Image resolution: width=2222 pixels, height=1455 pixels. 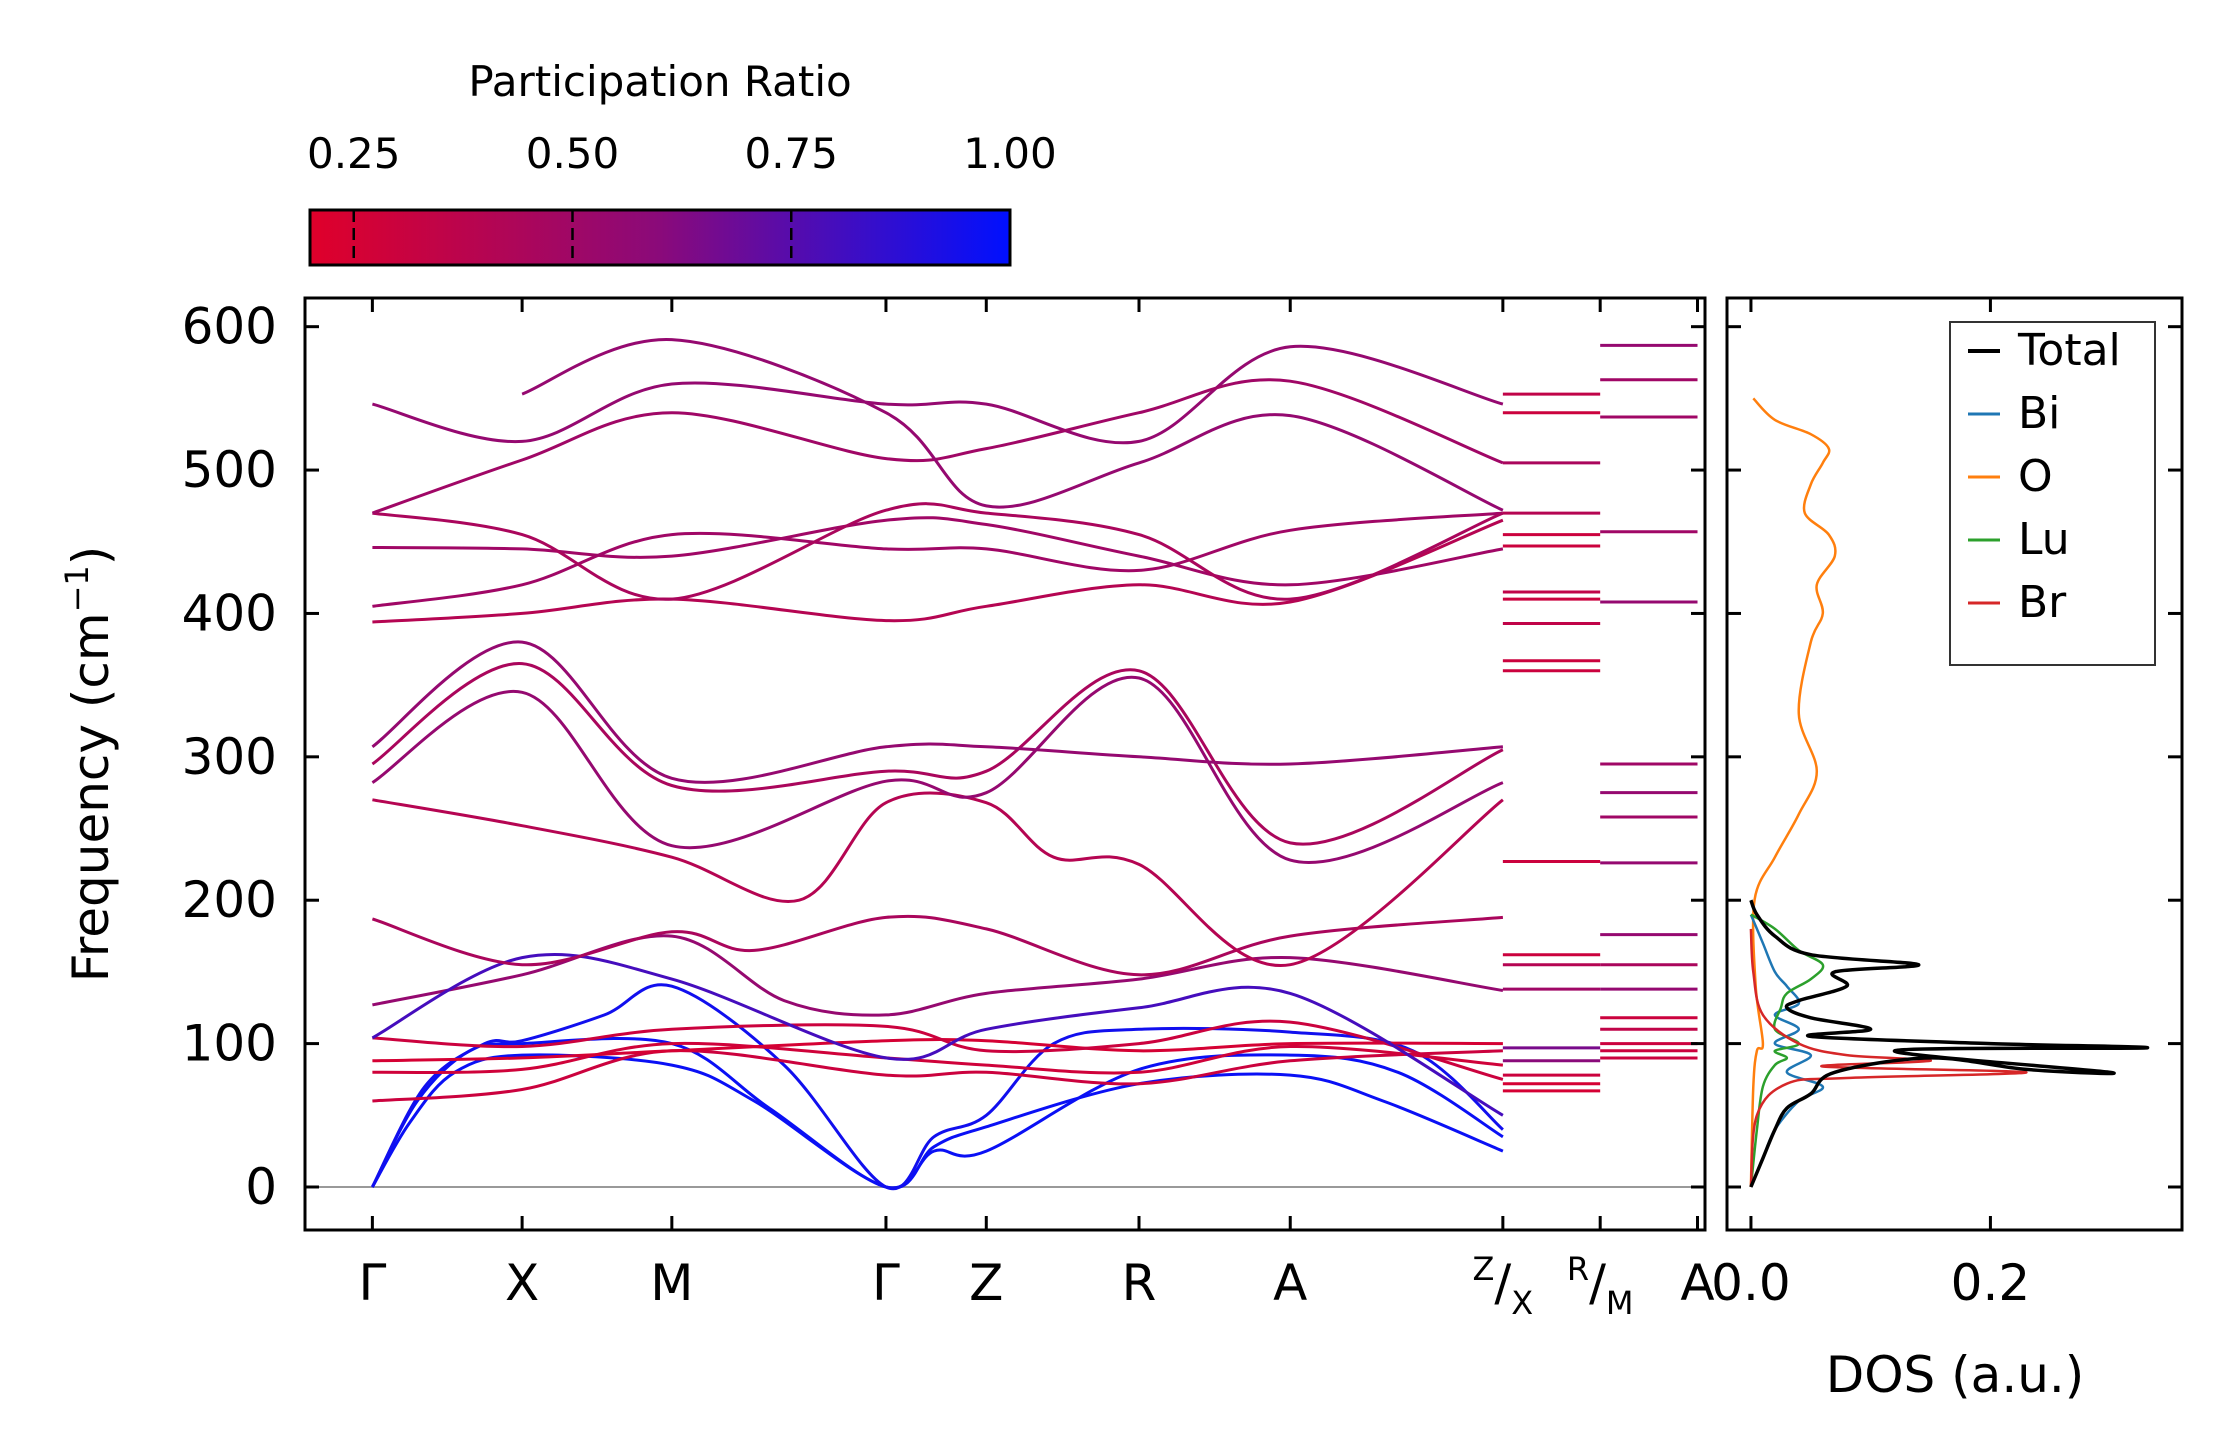 I want to click on dos-line-o, so click(x=1793, y=792).